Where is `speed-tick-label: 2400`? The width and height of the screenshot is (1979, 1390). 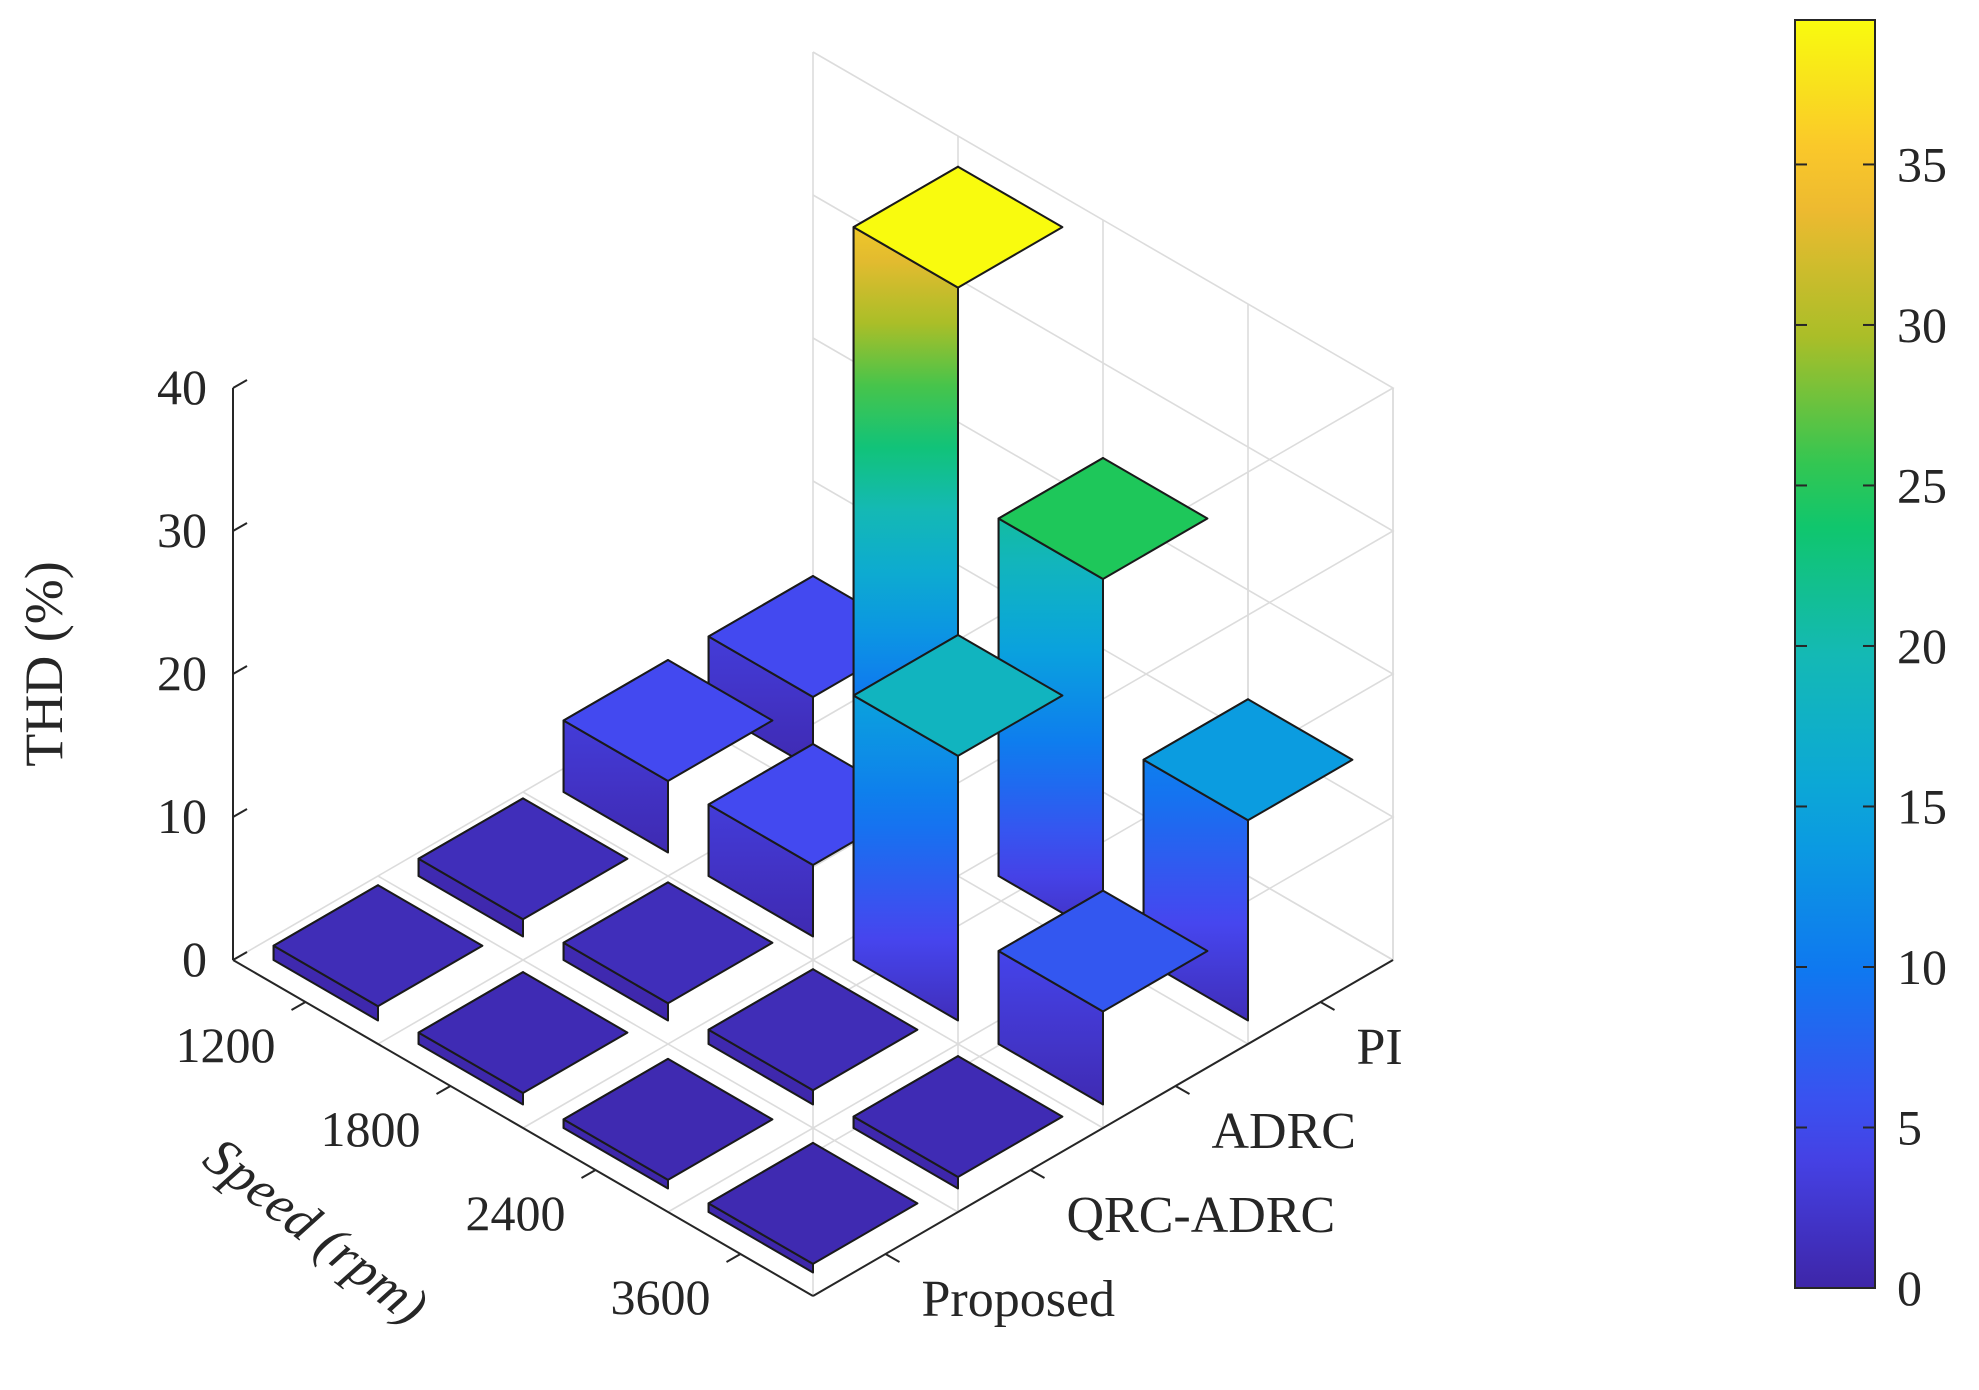 speed-tick-label: 2400 is located at coordinates (516, 1213).